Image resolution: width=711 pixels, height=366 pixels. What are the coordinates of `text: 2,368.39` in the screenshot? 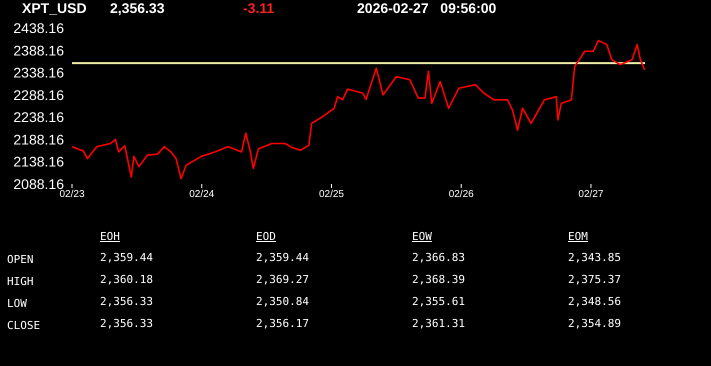 It's located at (438, 279).